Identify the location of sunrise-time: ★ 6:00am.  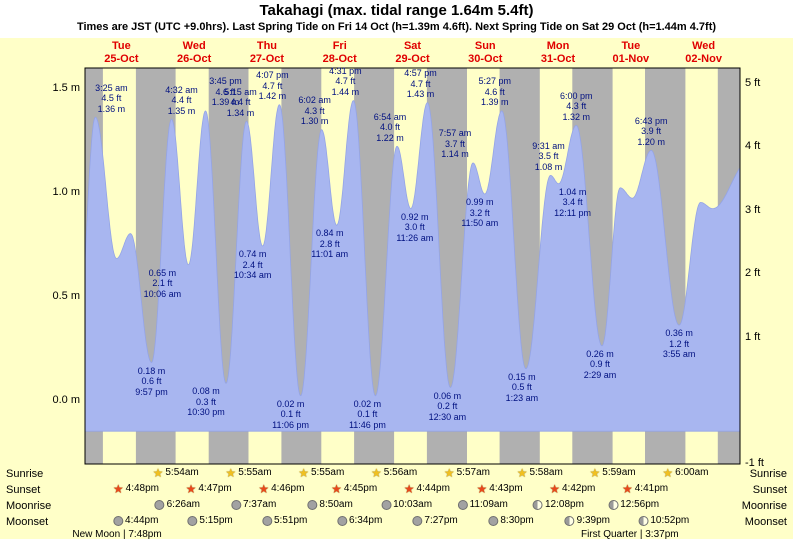
(685, 472).